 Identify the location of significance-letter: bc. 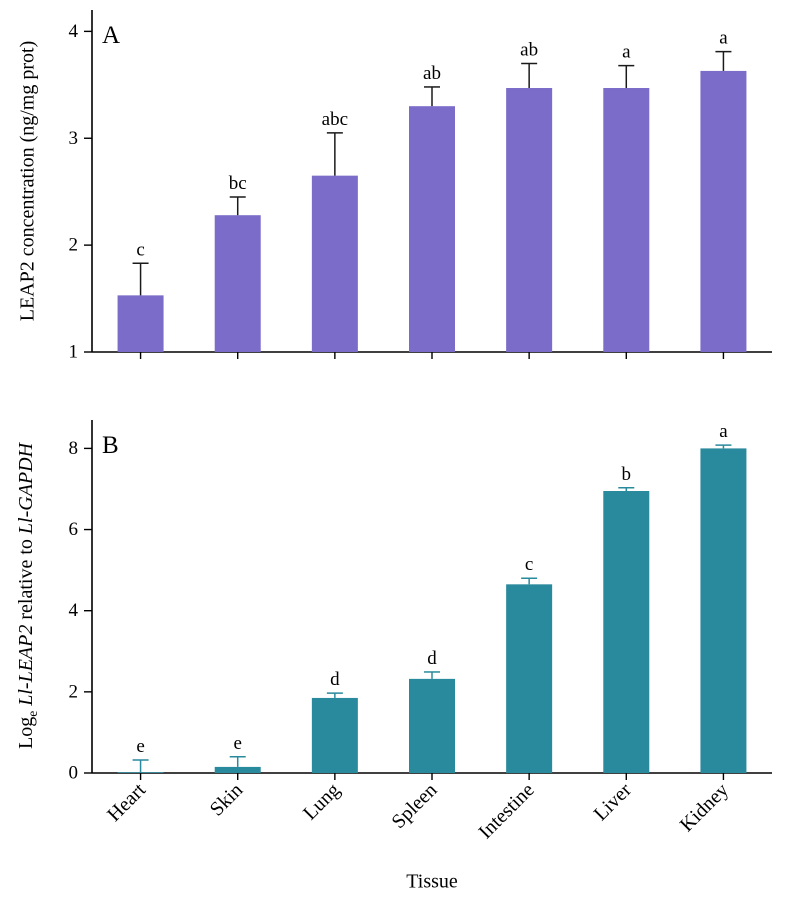
(238, 183).